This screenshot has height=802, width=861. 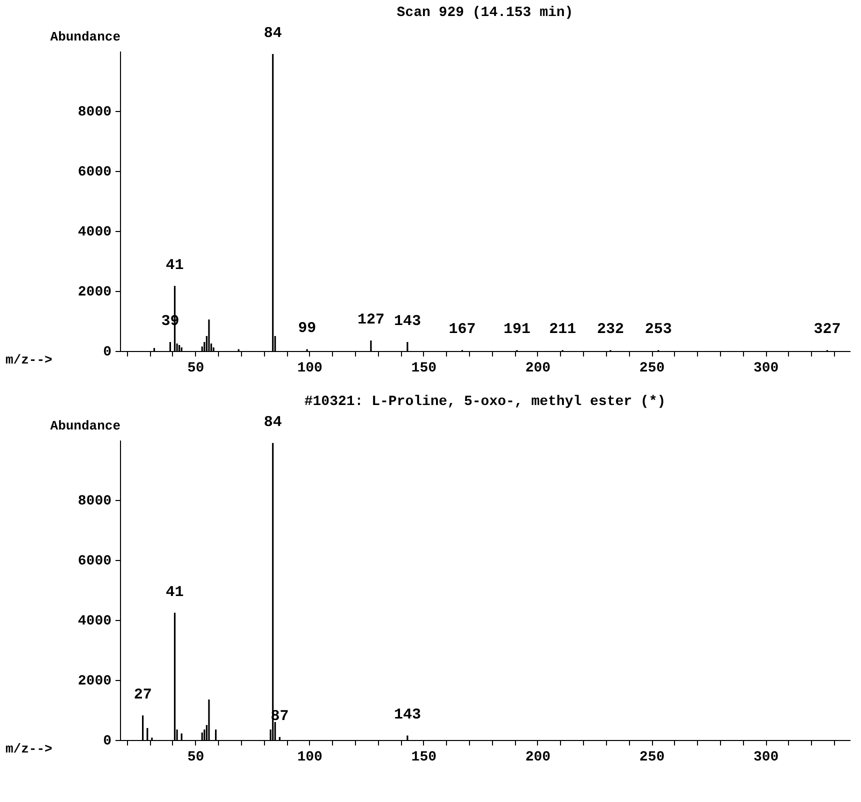 What do you see at coordinates (143, 695) in the screenshot?
I see `annotation: 27` at bounding box center [143, 695].